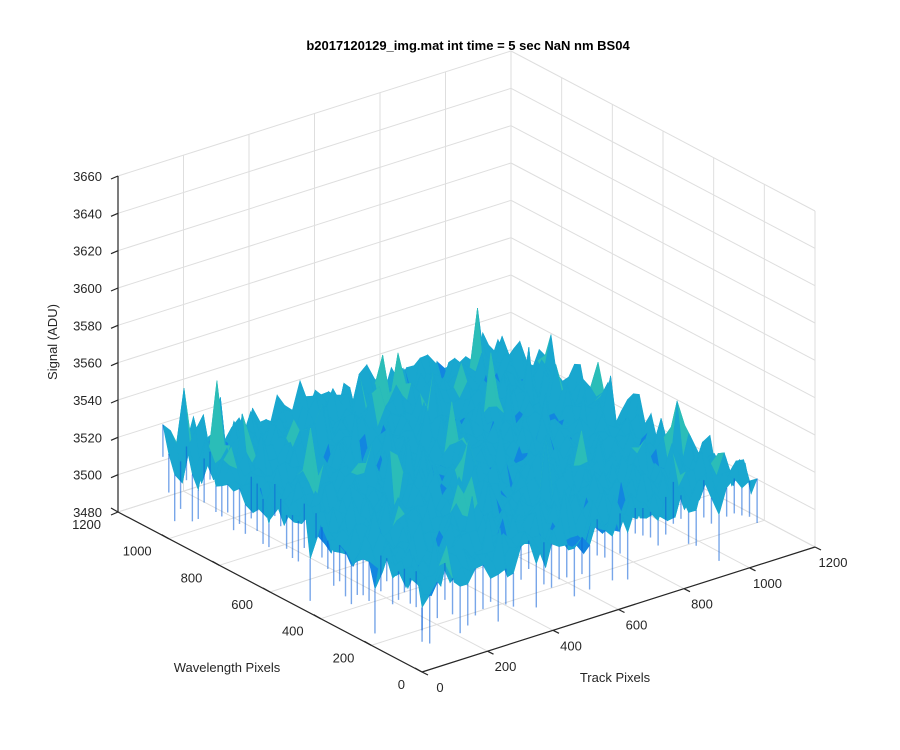 Image resolution: width=900 pixels, height=750 pixels. Describe the element at coordinates (87, 437) in the screenshot. I see `z-tick-label: 3520` at that location.